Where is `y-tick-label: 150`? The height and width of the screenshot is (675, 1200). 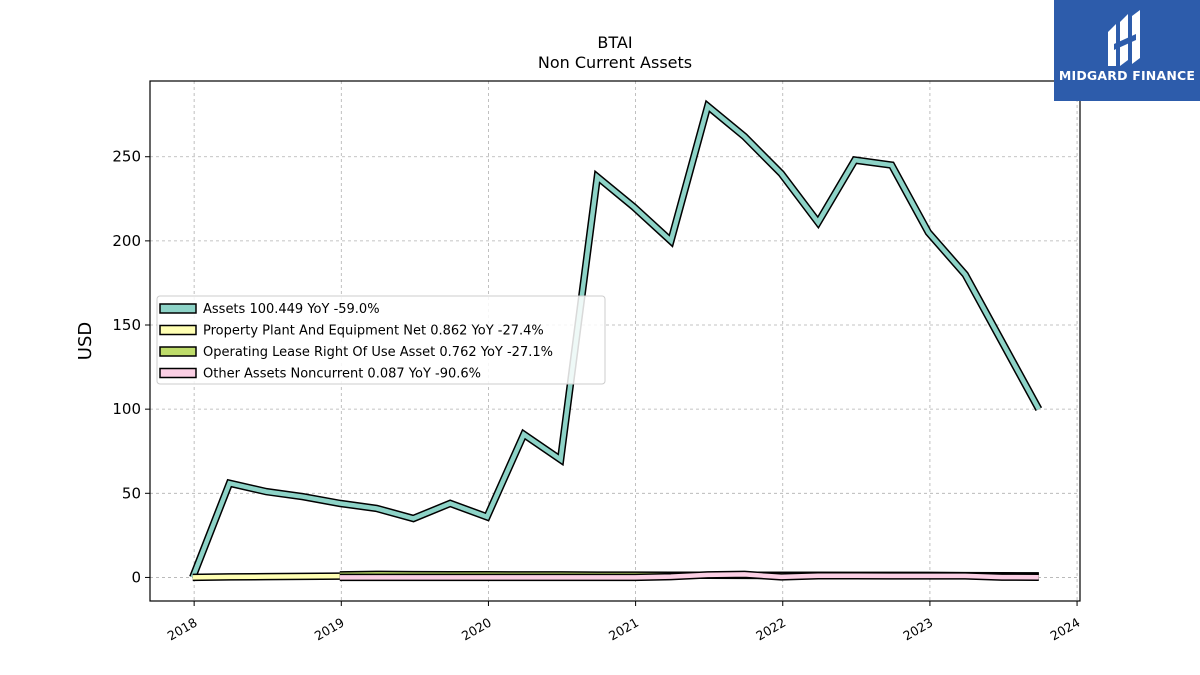
y-tick-label: 150 is located at coordinates (126, 325).